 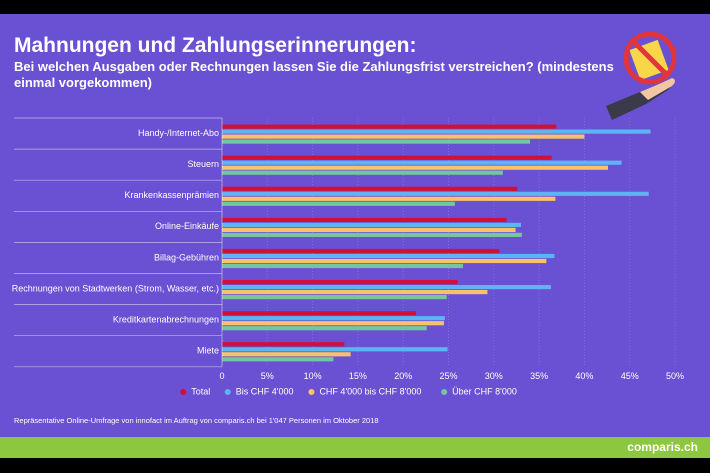 I want to click on legend-label: Über CHF 8'000, so click(x=484, y=391).